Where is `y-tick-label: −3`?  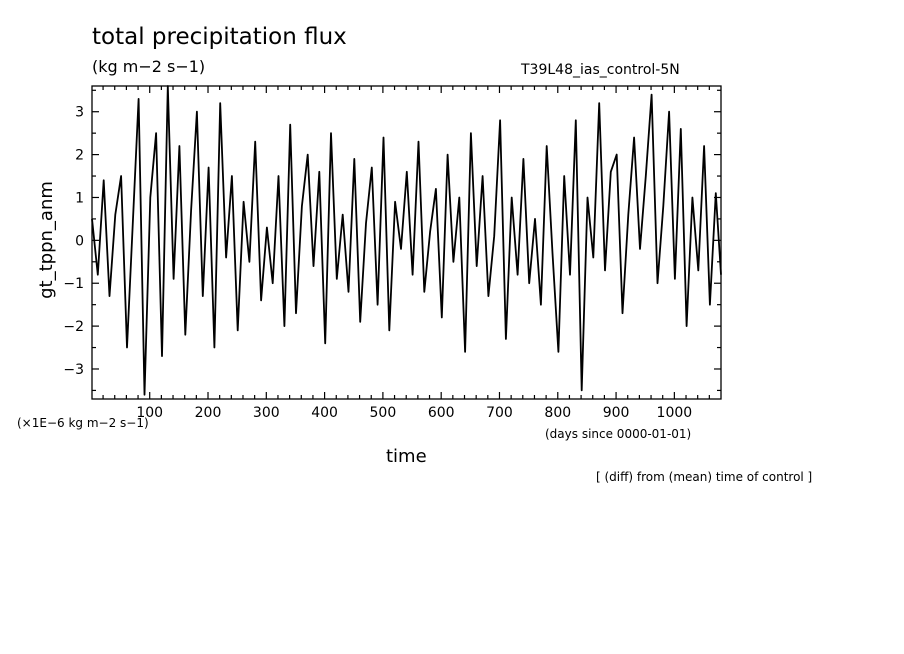
y-tick-label: −3 is located at coordinates (73, 370).